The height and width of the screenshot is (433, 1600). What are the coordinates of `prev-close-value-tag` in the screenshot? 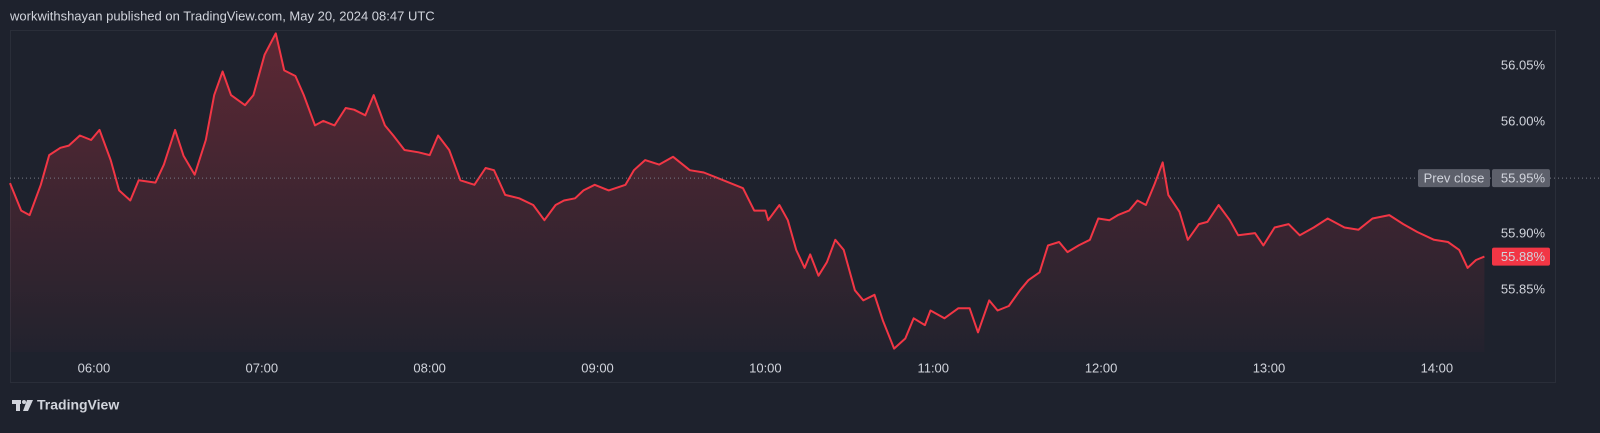 It's located at (1521, 178).